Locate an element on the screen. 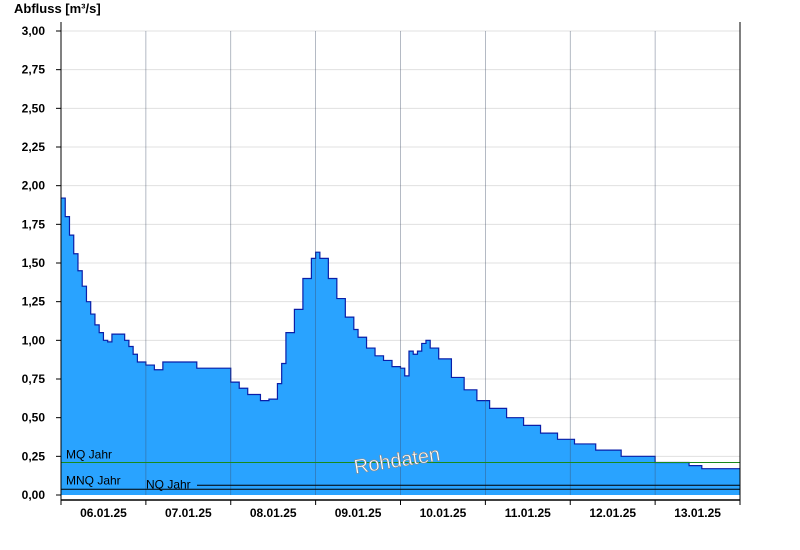  y-tick-label: 3,00 is located at coordinates (34, 31).